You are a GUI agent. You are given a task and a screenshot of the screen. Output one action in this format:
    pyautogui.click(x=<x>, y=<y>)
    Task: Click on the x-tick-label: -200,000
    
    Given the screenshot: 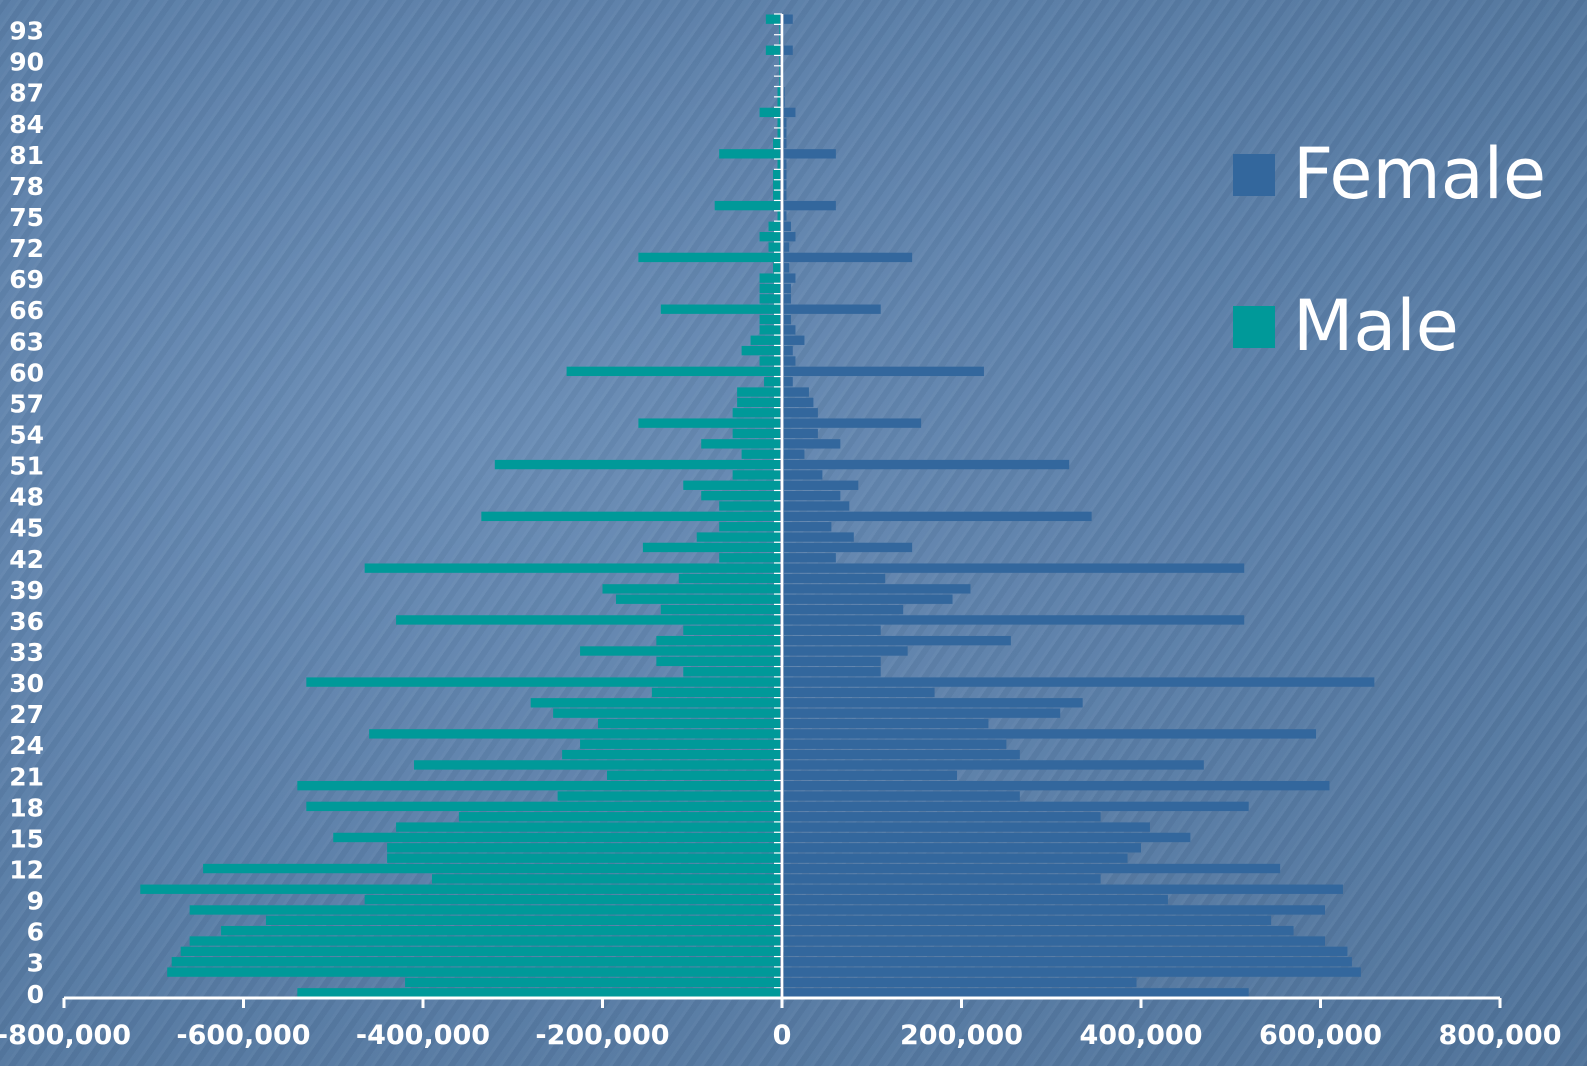 What is the action you would take?
    pyautogui.click(x=602, y=1035)
    